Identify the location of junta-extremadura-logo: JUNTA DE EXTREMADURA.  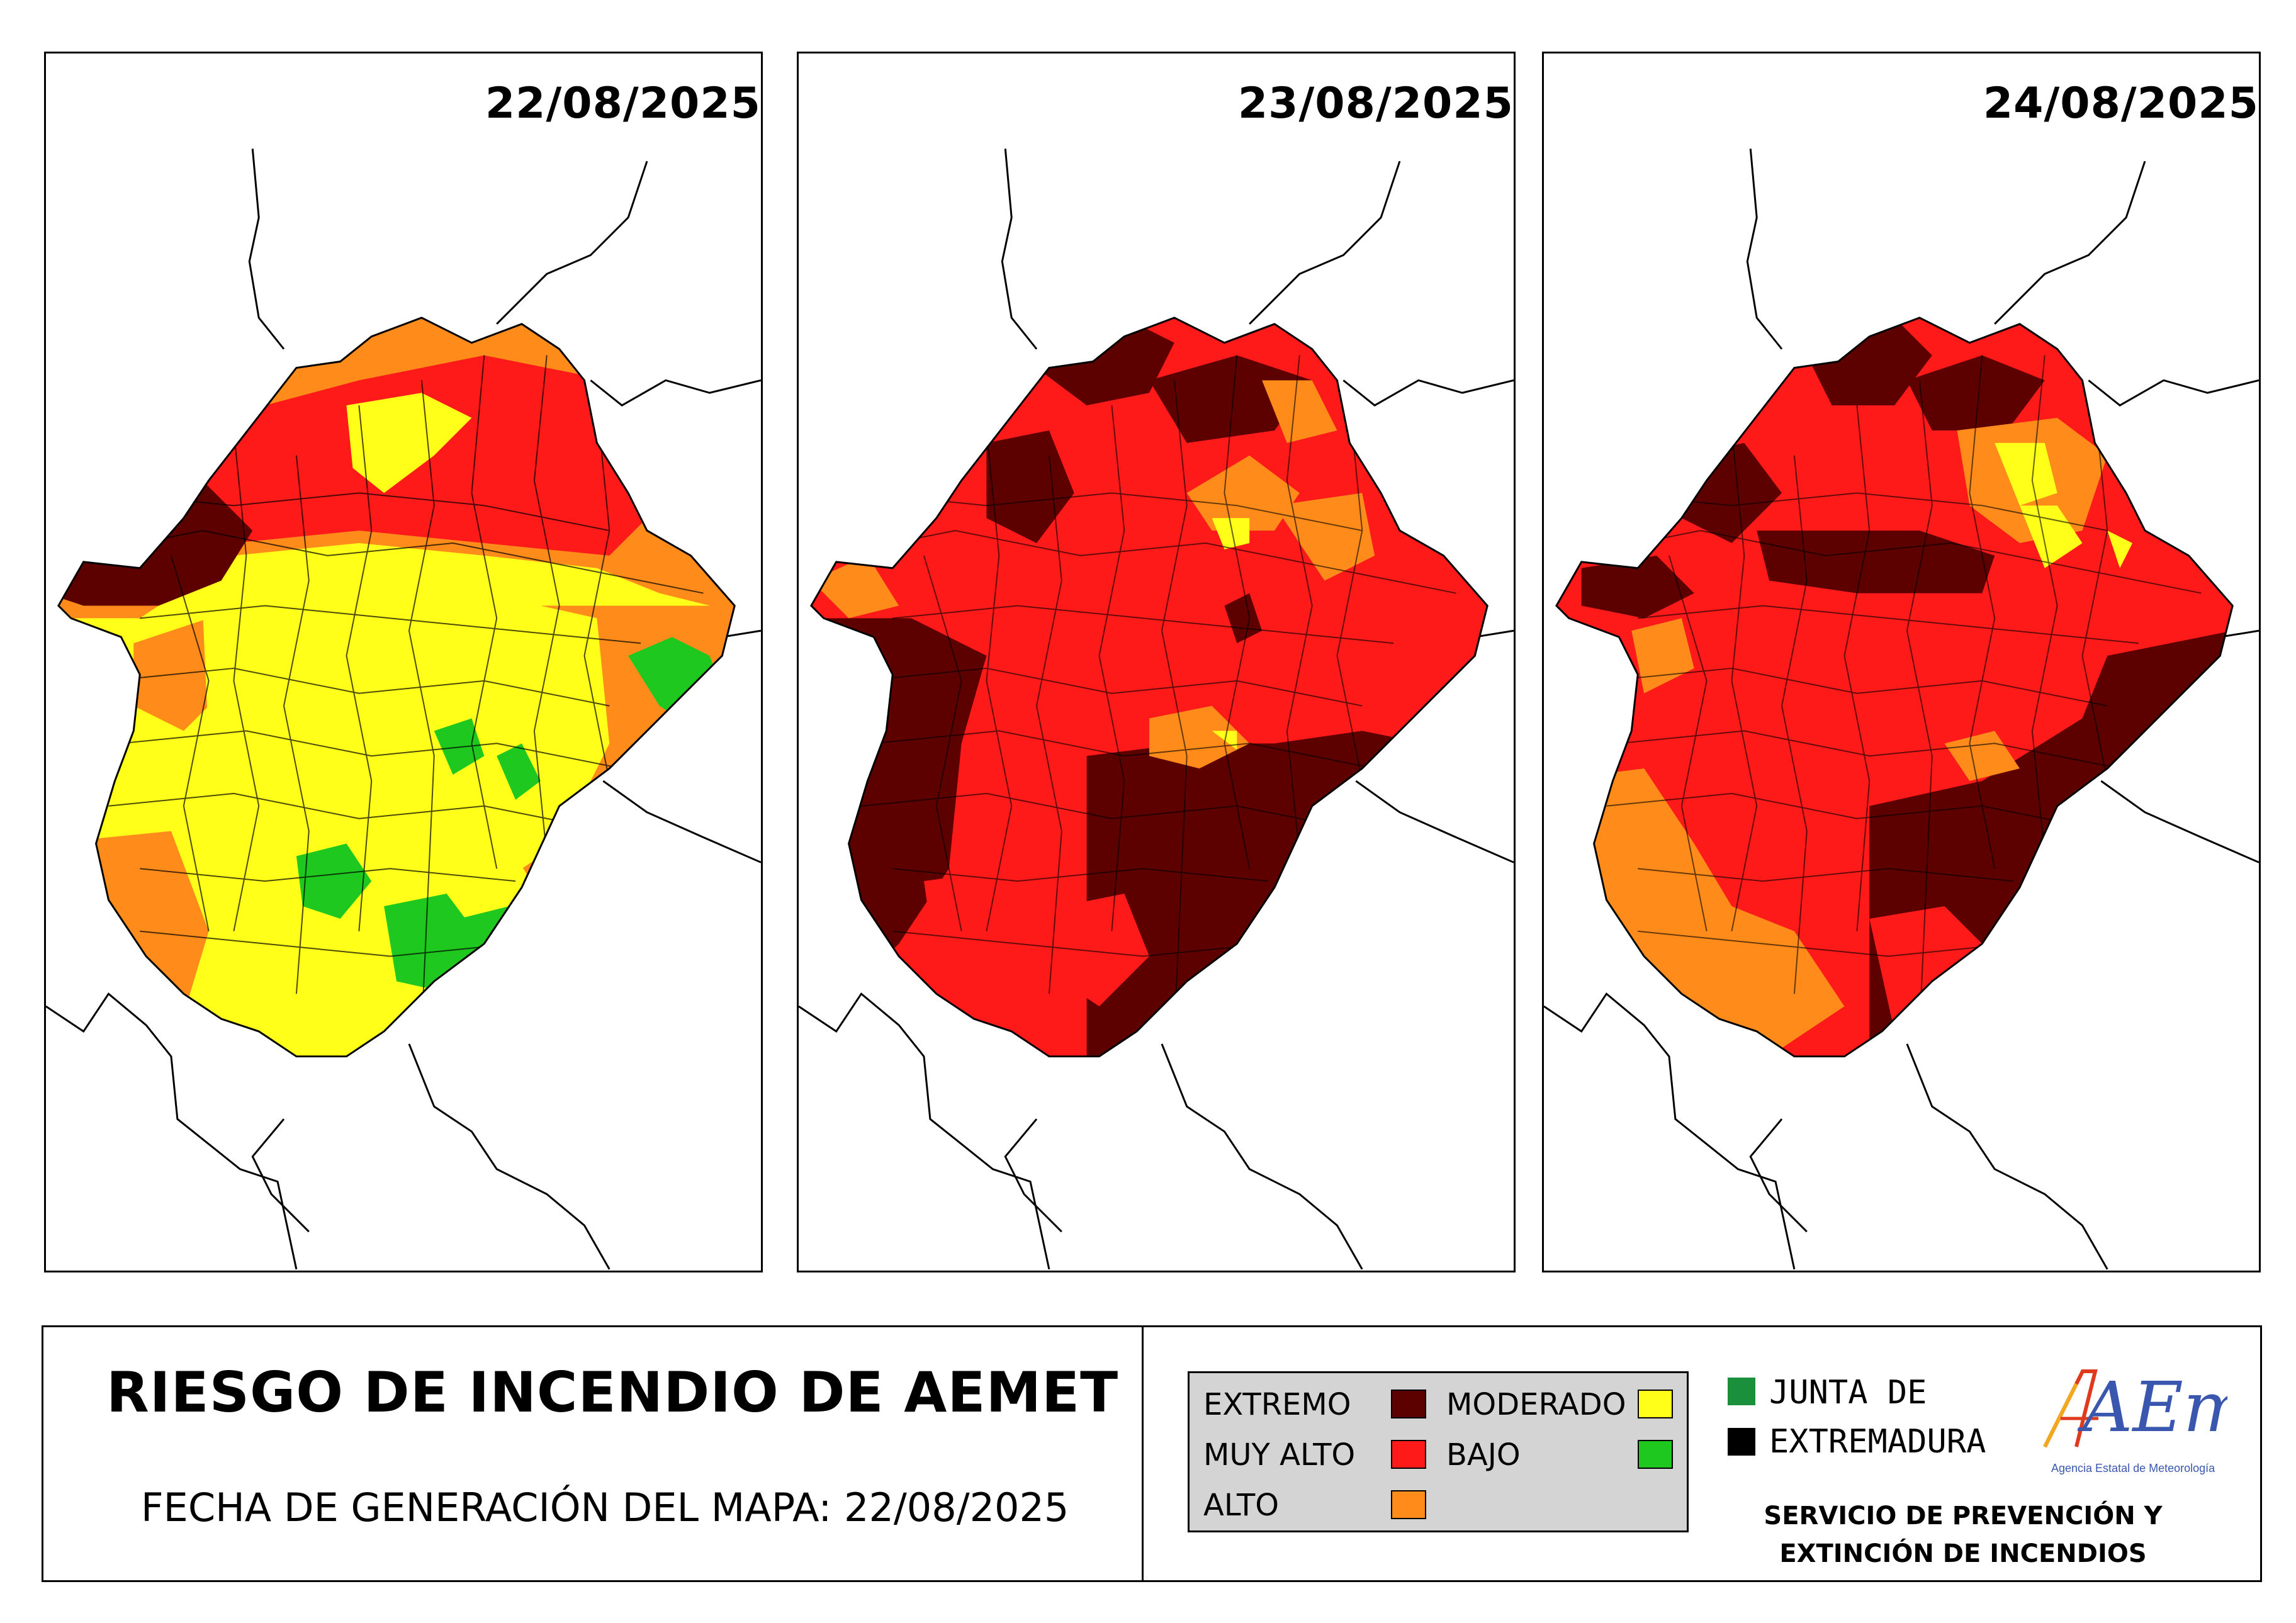
(1872, 1424).